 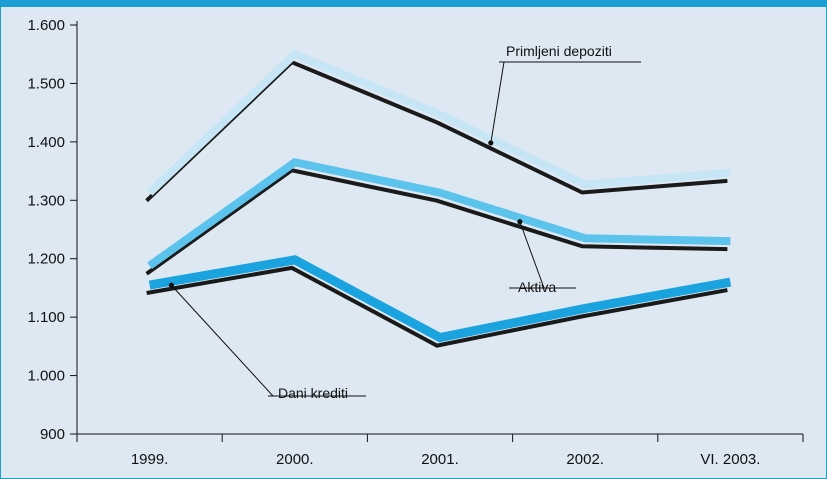 I want to click on callout-leader-primljeni_depoziti, so click(x=497, y=102).